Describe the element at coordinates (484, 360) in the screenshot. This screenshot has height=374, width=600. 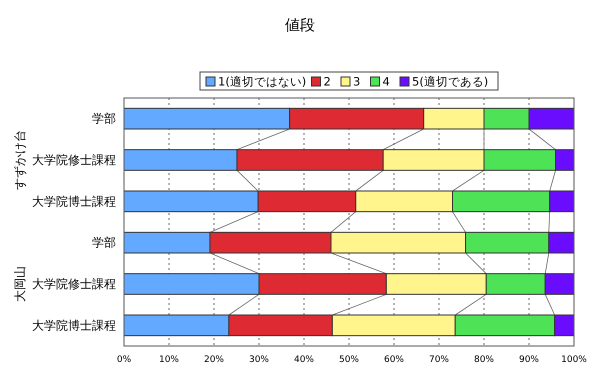
I see `x-tick-label: 80%` at that location.